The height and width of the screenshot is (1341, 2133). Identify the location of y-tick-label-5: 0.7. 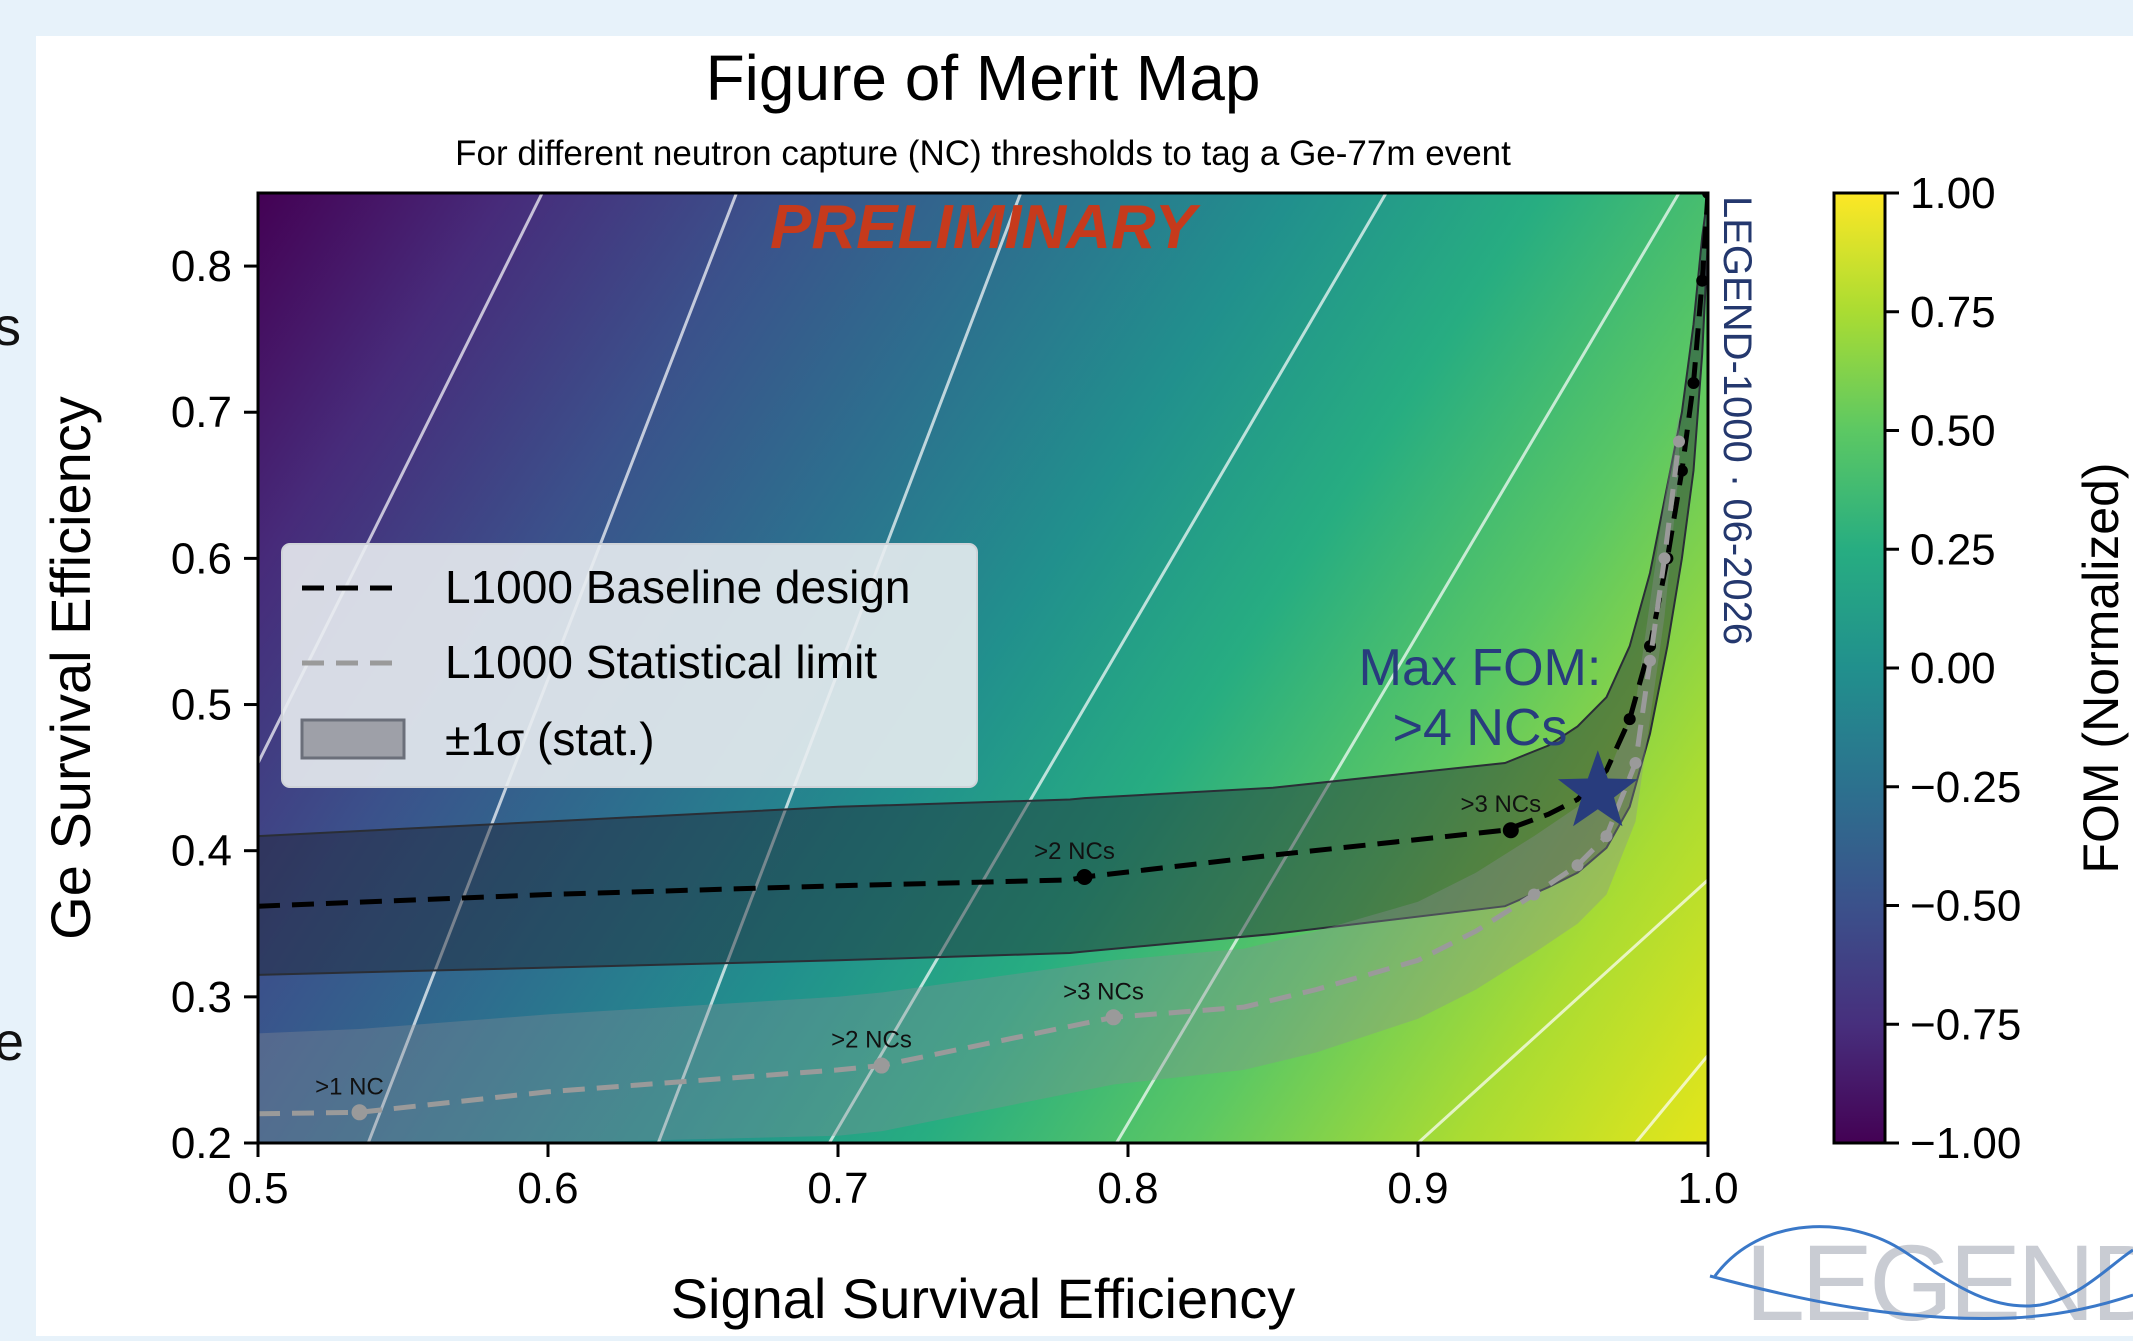
(201, 412).